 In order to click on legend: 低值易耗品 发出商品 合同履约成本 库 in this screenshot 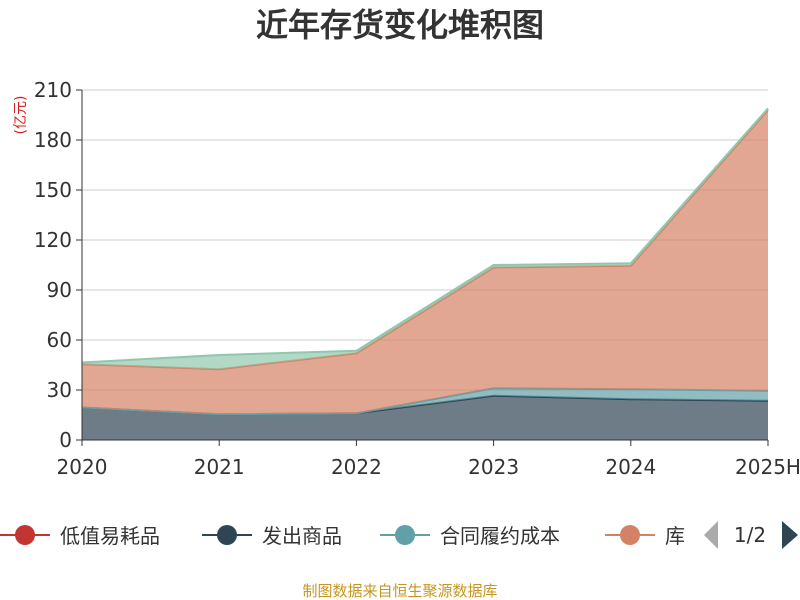, I will do `click(342, 536)`.